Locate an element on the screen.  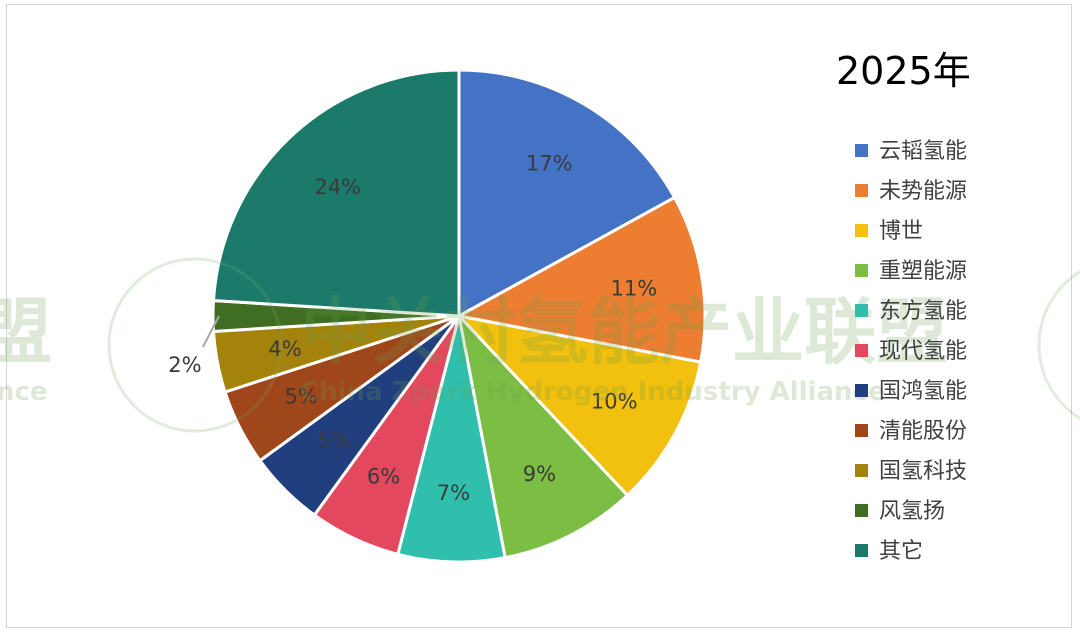
legend-label: 未势能源 is located at coordinates (923, 191).